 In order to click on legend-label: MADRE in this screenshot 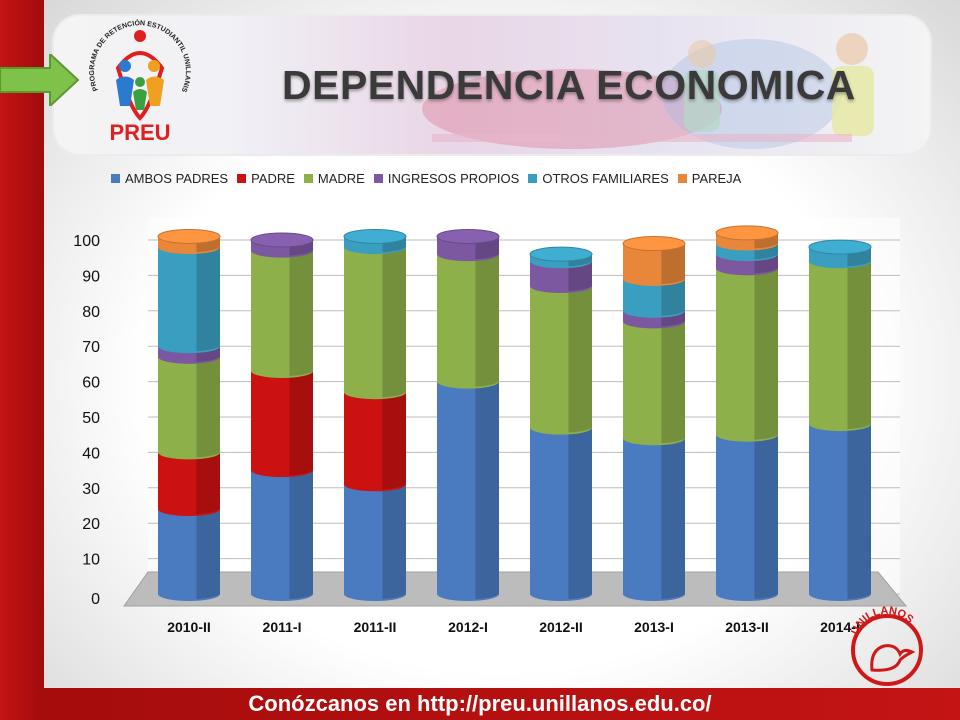, I will do `click(341, 178)`.